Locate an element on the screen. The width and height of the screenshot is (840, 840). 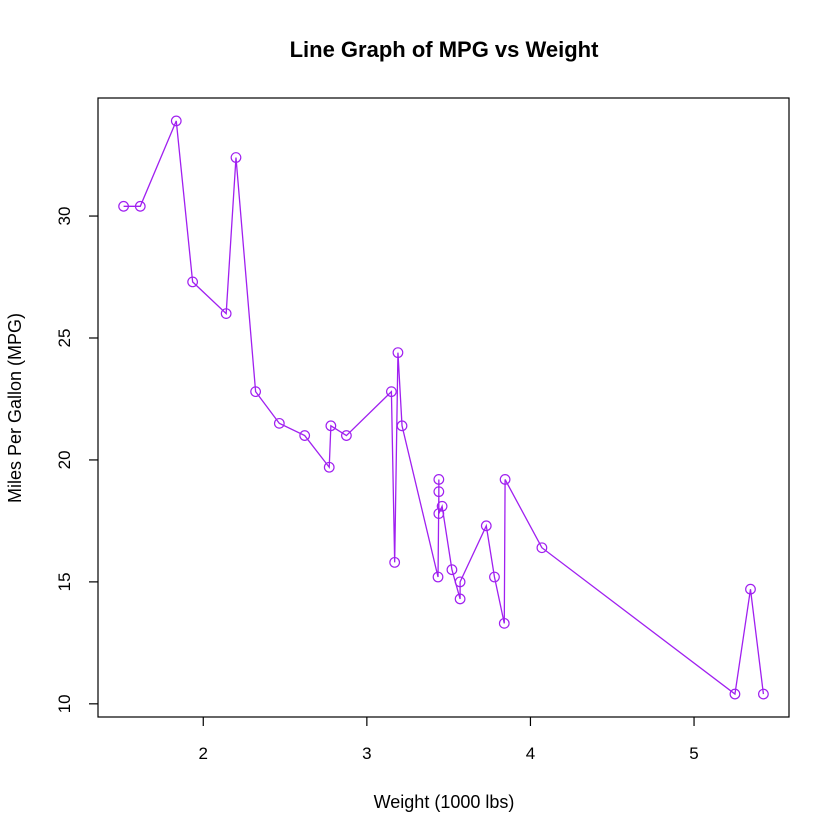
y-tick-label: 20 is located at coordinates (64, 459).